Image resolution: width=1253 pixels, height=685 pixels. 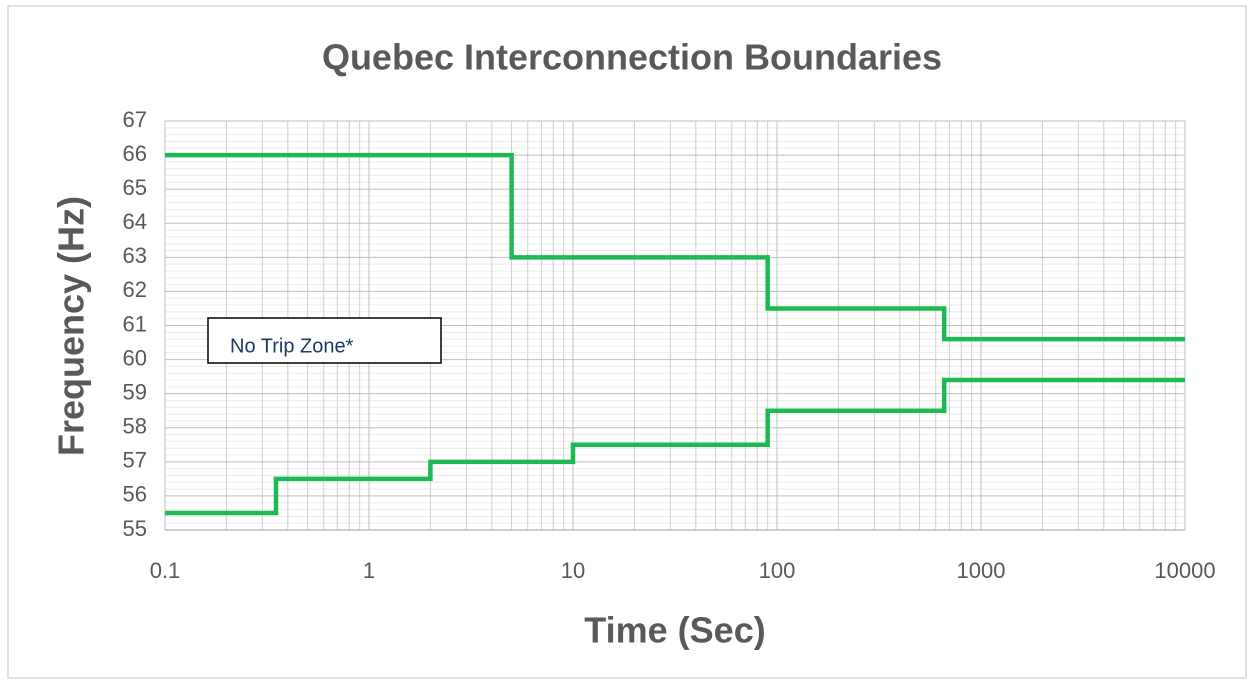 What do you see at coordinates (71, 326) in the screenshot?
I see `y-axis-title: Frequency (Hz)` at bounding box center [71, 326].